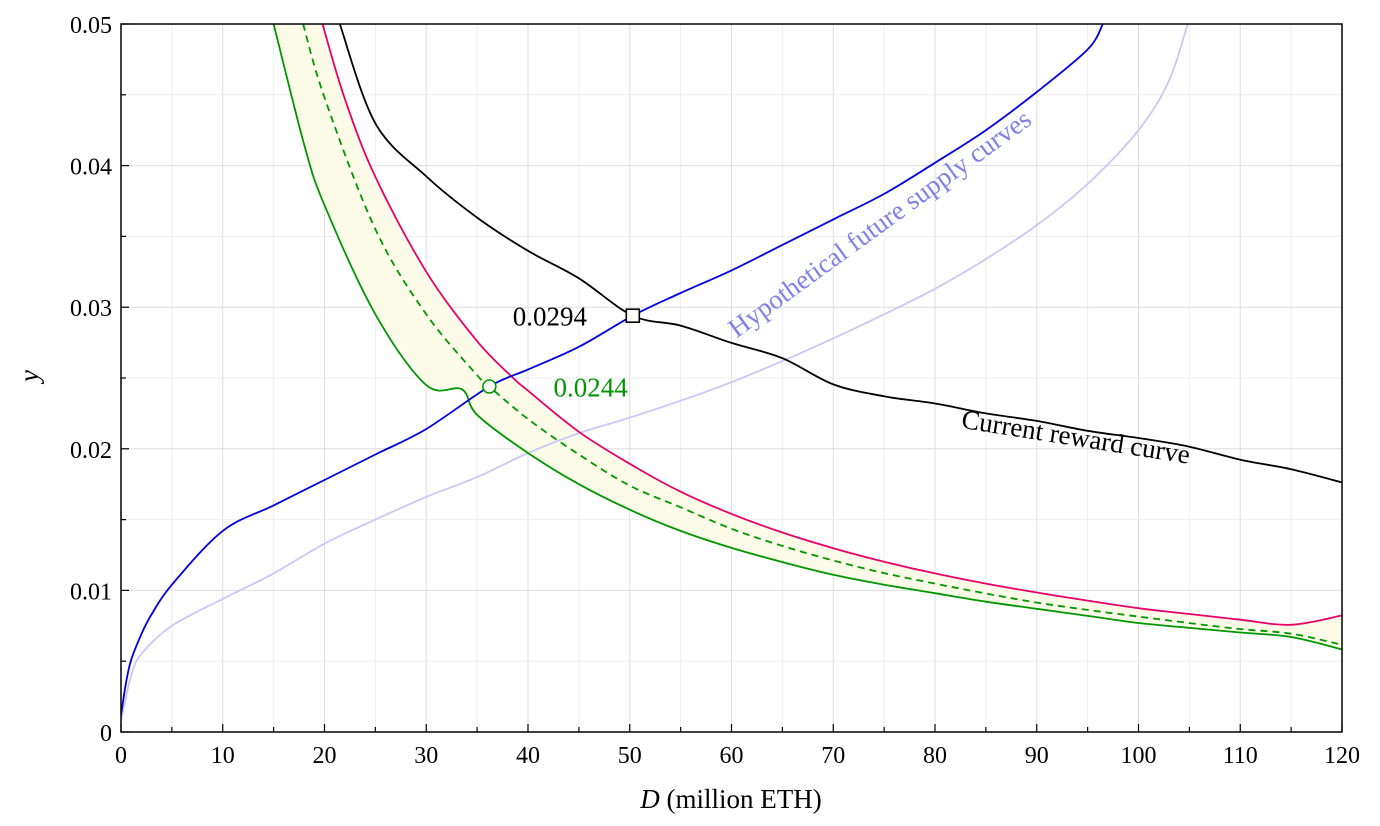 This screenshot has width=1380, height=826. What do you see at coordinates (741, 799) in the screenshot?
I see `x-axis-unit: (million ETH)` at bounding box center [741, 799].